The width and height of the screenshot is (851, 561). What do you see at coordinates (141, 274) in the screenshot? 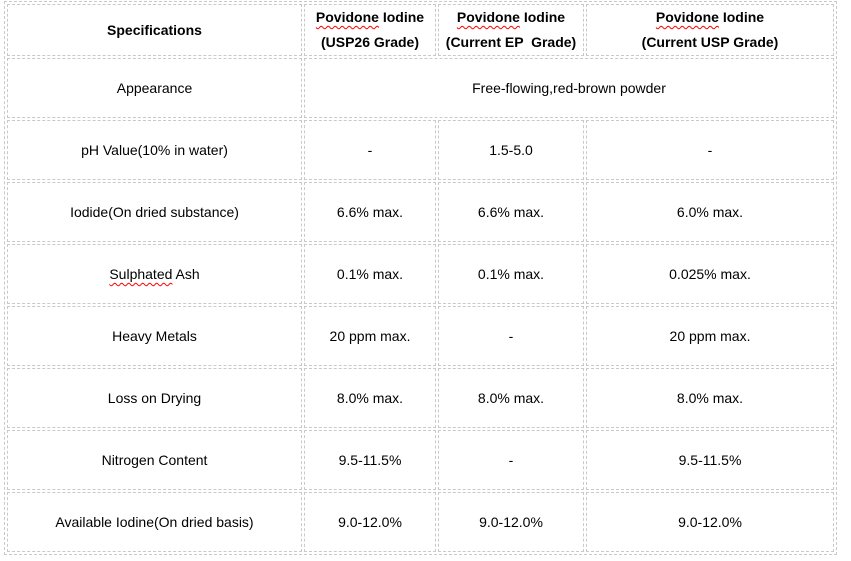
I see `row-label-misspelled-word: Sulphated` at bounding box center [141, 274].